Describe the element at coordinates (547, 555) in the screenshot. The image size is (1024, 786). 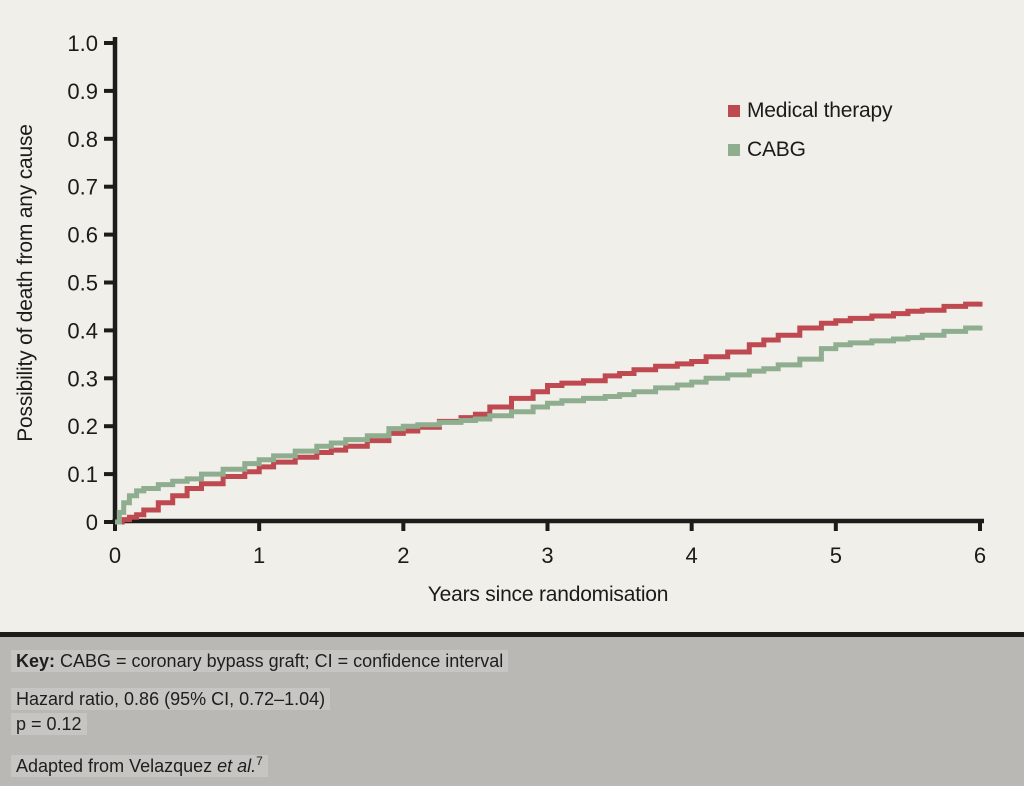
I see `x-tick-label: 3` at that location.